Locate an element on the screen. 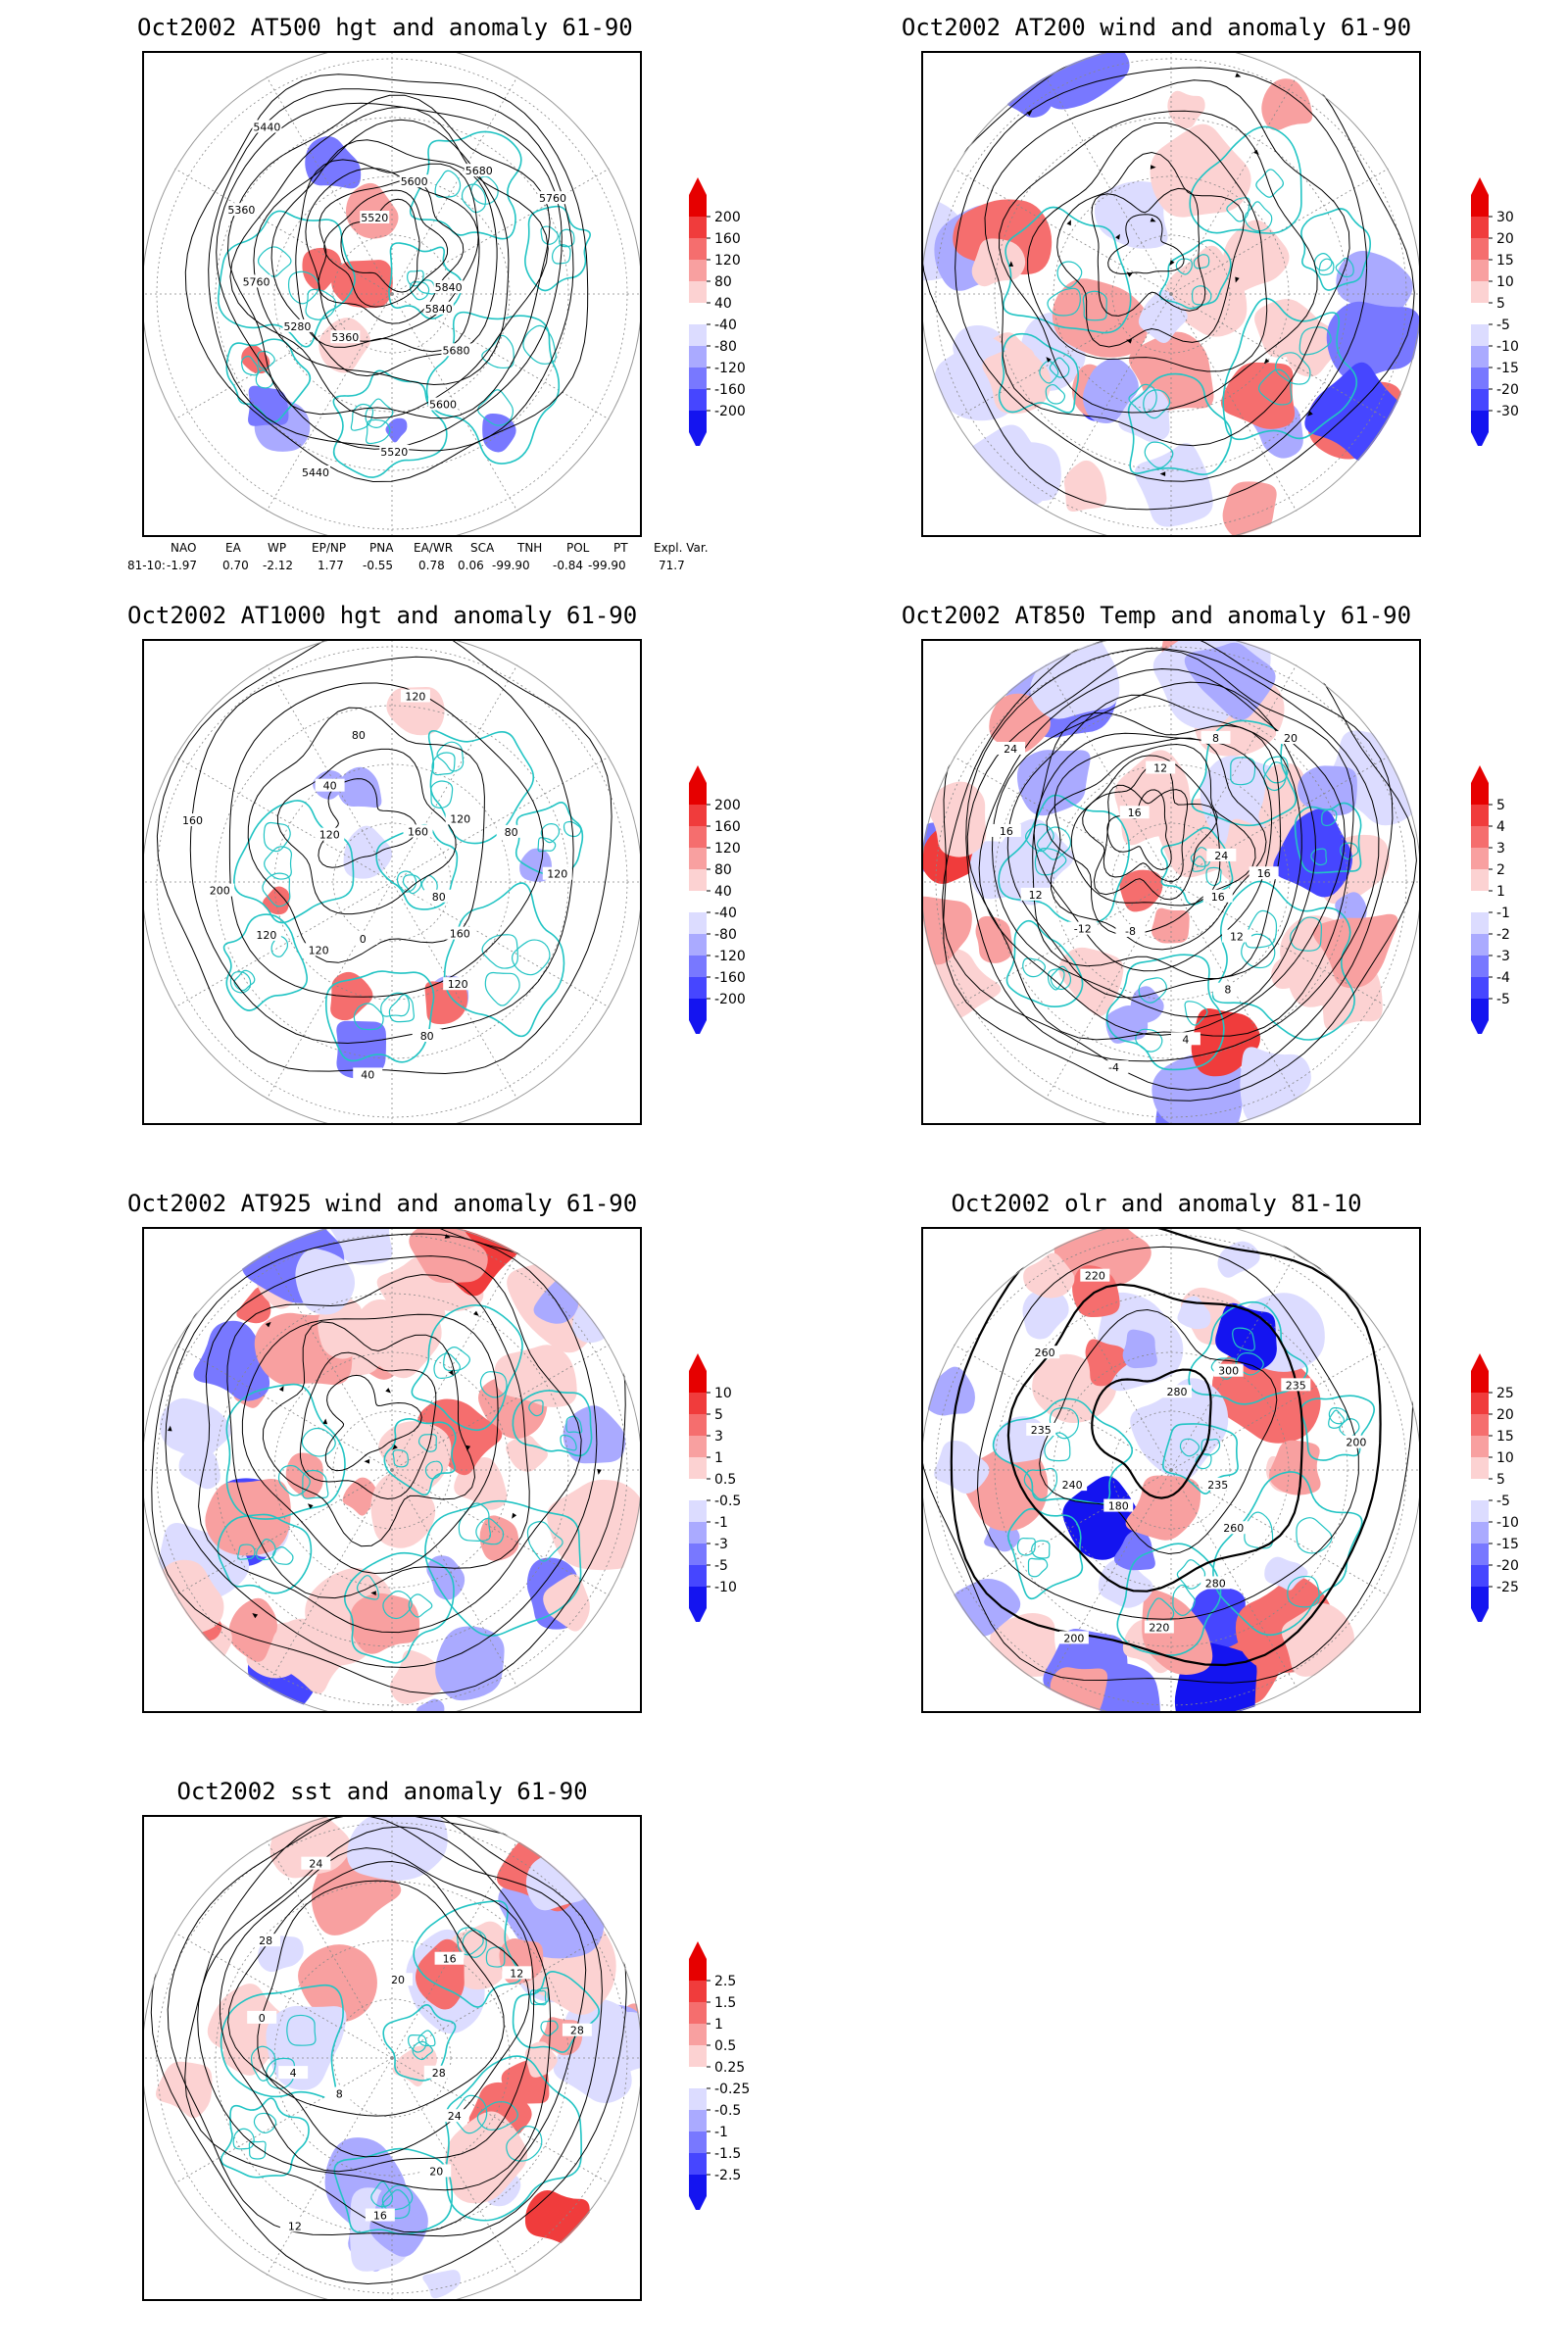 The width and height of the screenshot is (1568, 2352). contour-label: 16 is located at coordinates (1135, 813).